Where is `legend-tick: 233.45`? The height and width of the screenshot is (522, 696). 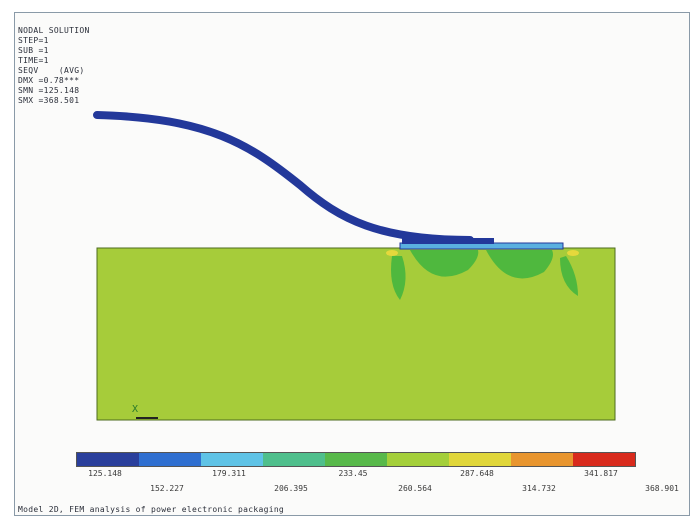 legend-tick: 233.45 is located at coordinates (353, 473).